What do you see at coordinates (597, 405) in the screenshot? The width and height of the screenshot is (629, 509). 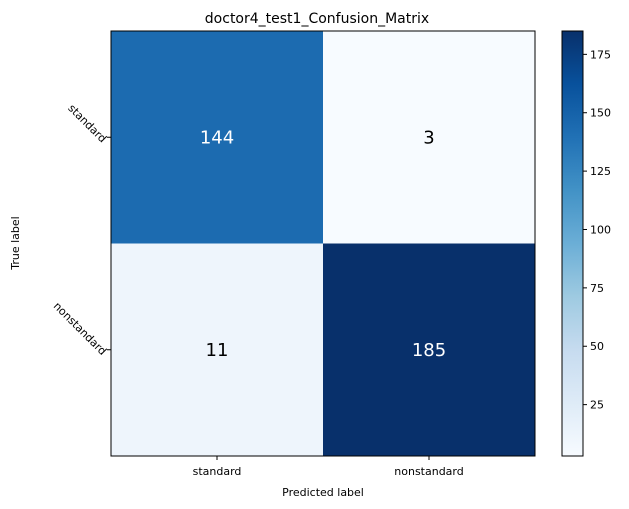 I see `colorbar-tick-label-0: 25` at bounding box center [597, 405].